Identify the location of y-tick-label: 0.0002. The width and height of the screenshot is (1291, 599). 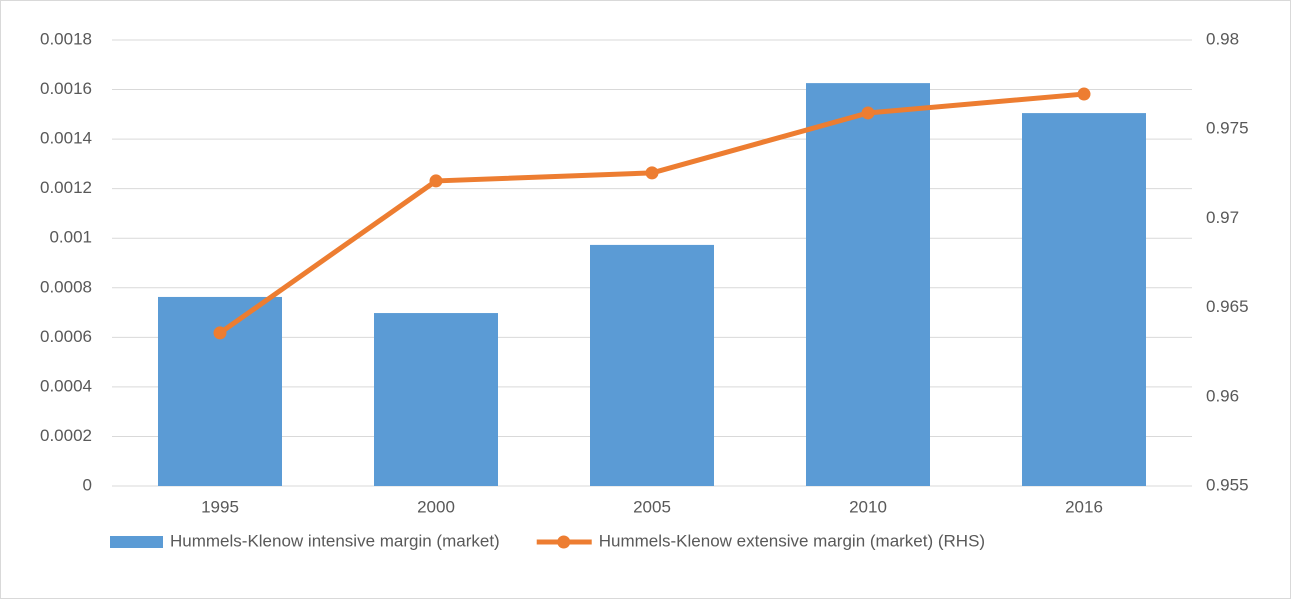
(66, 435).